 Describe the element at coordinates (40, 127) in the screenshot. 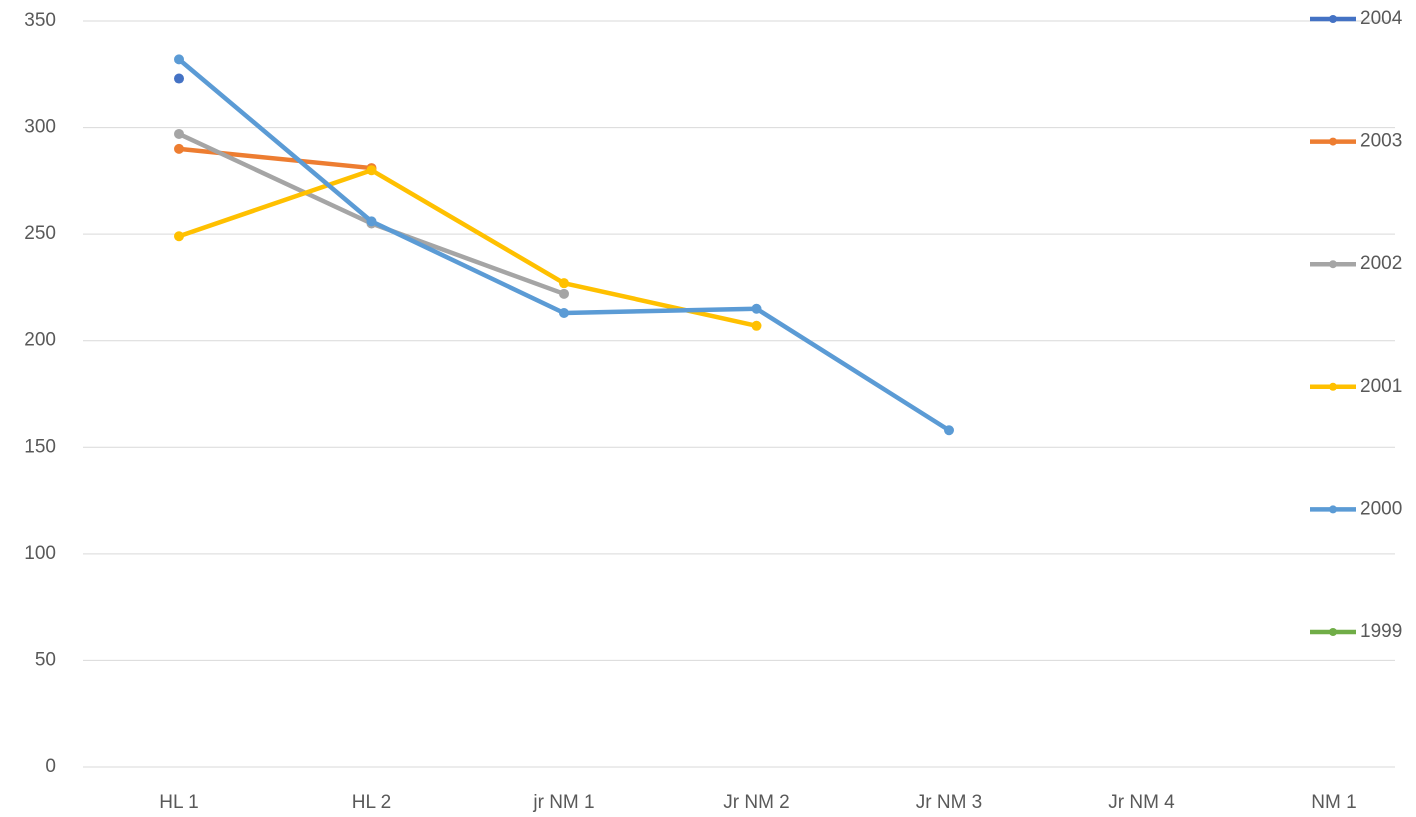

I see `y-tick-label: 300` at that location.